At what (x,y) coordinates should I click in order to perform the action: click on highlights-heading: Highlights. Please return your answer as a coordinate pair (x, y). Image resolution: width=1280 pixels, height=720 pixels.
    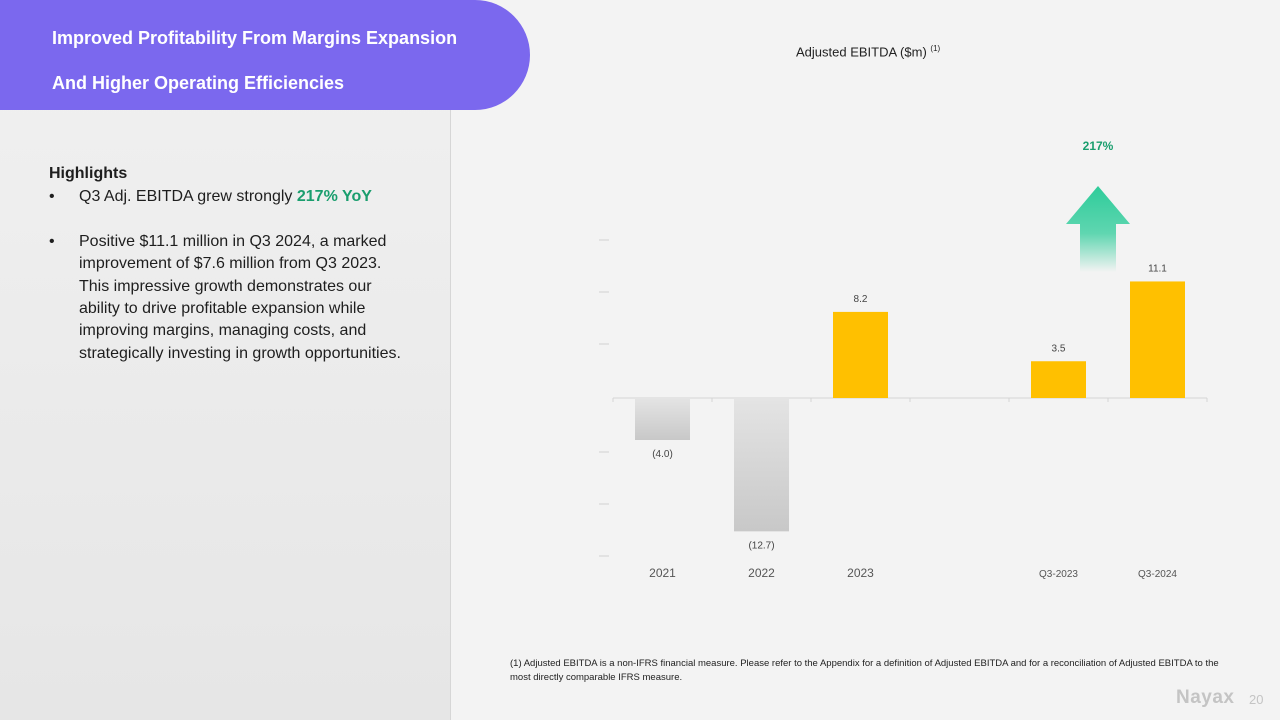
    Looking at the image, I should click on (88, 173).